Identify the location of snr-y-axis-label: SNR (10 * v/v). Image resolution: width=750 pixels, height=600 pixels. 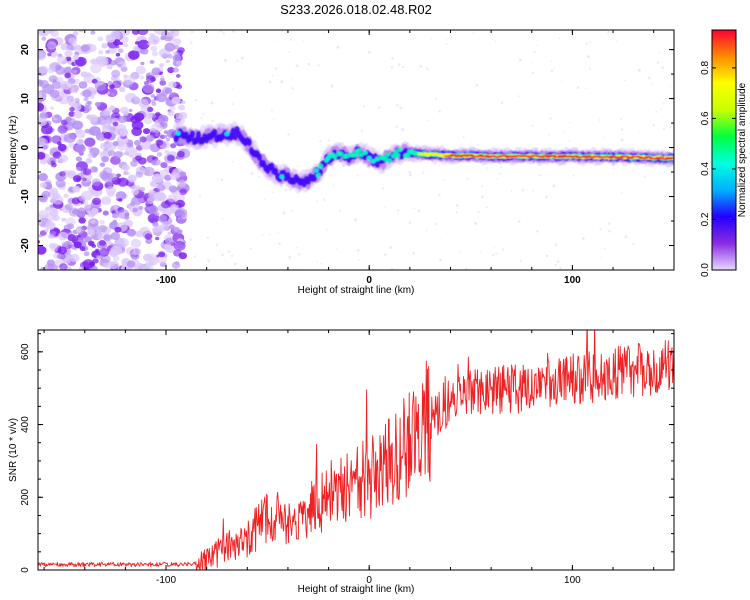
(13, 450).